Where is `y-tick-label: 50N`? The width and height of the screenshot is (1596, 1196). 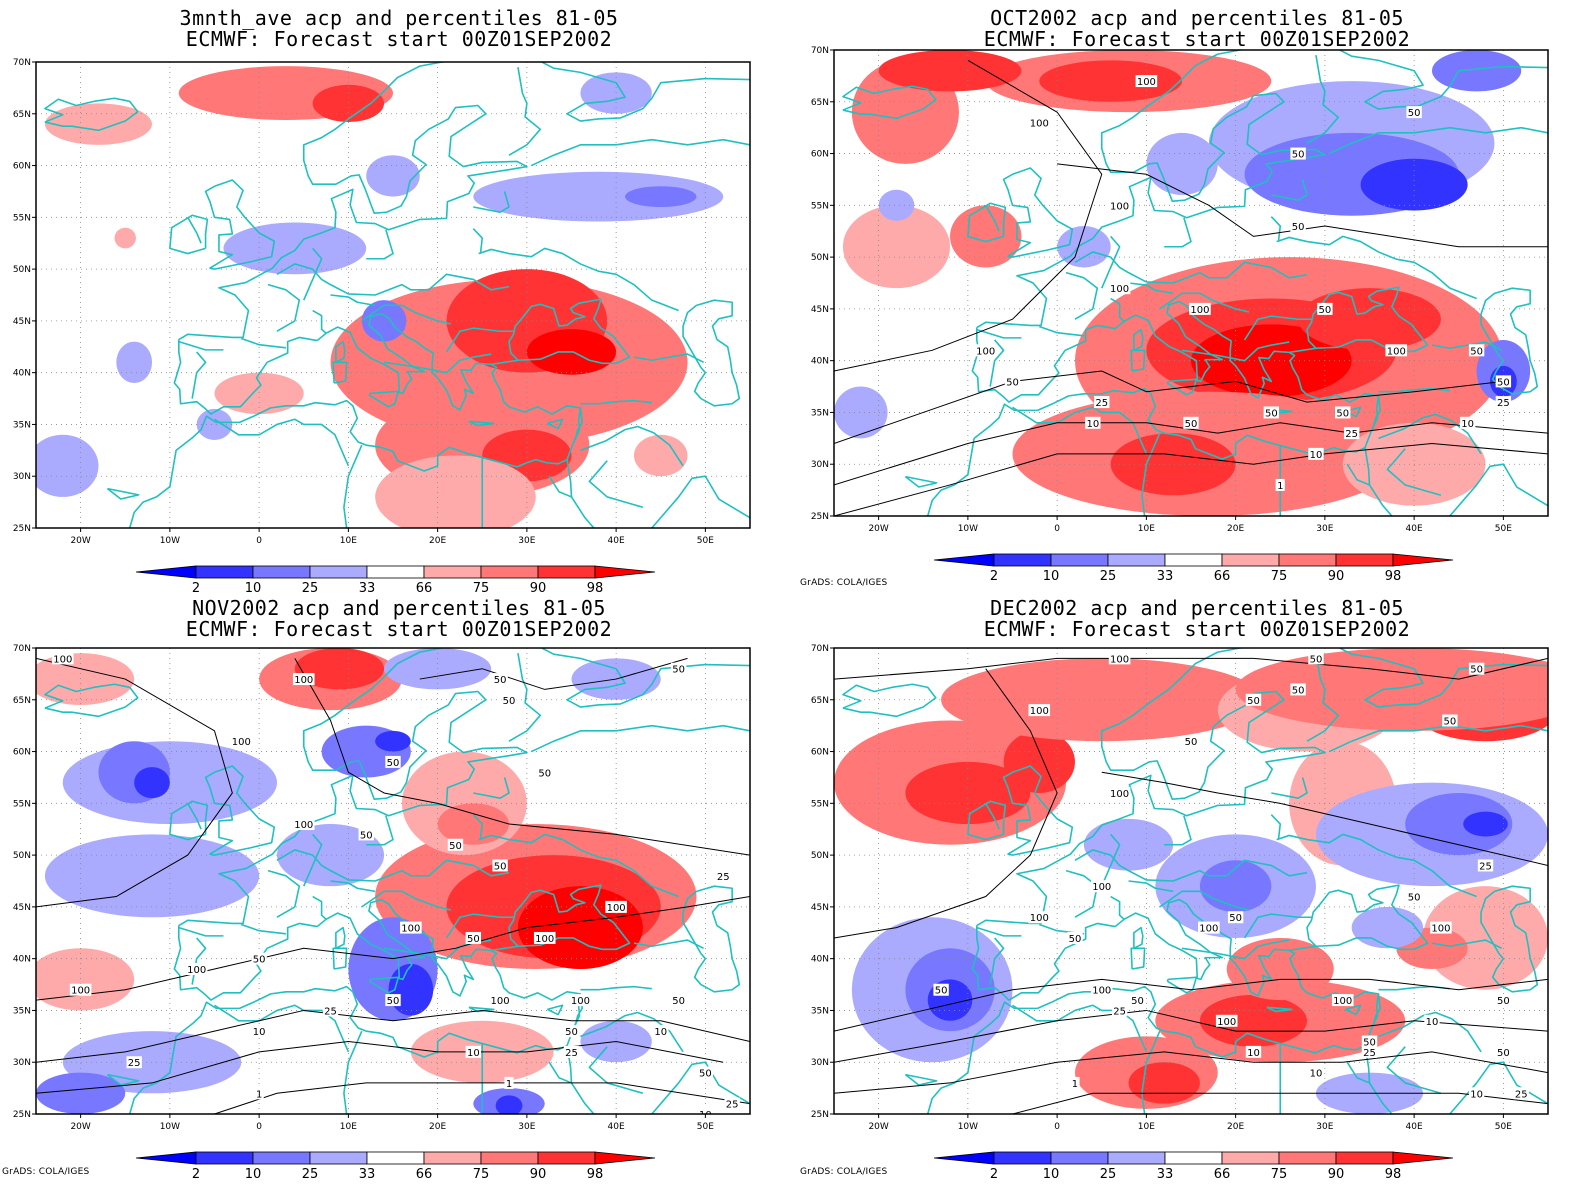 y-tick-label: 50N is located at coordinates (22, 270).